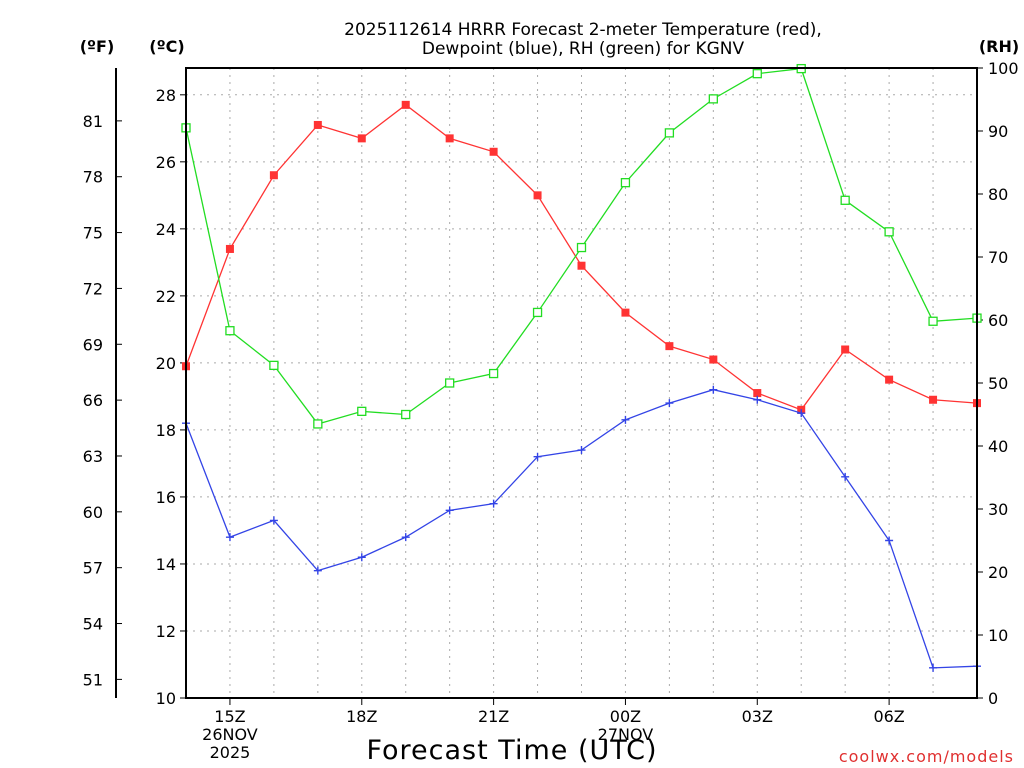 The width and height of the screenshot is (1024, 768). Describe the element at coordinates (1003, 68) in the screenshot. I see `rh-tick-label: 100` at that location.